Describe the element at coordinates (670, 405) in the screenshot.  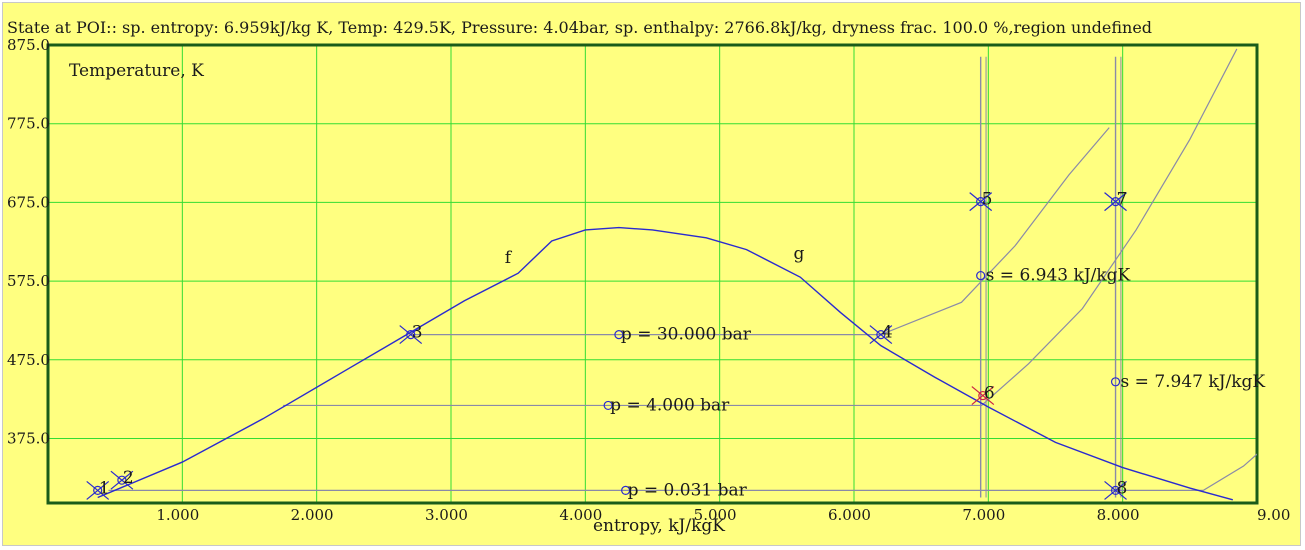
I see `isobar-label: p = 4.000 bar` at that location.